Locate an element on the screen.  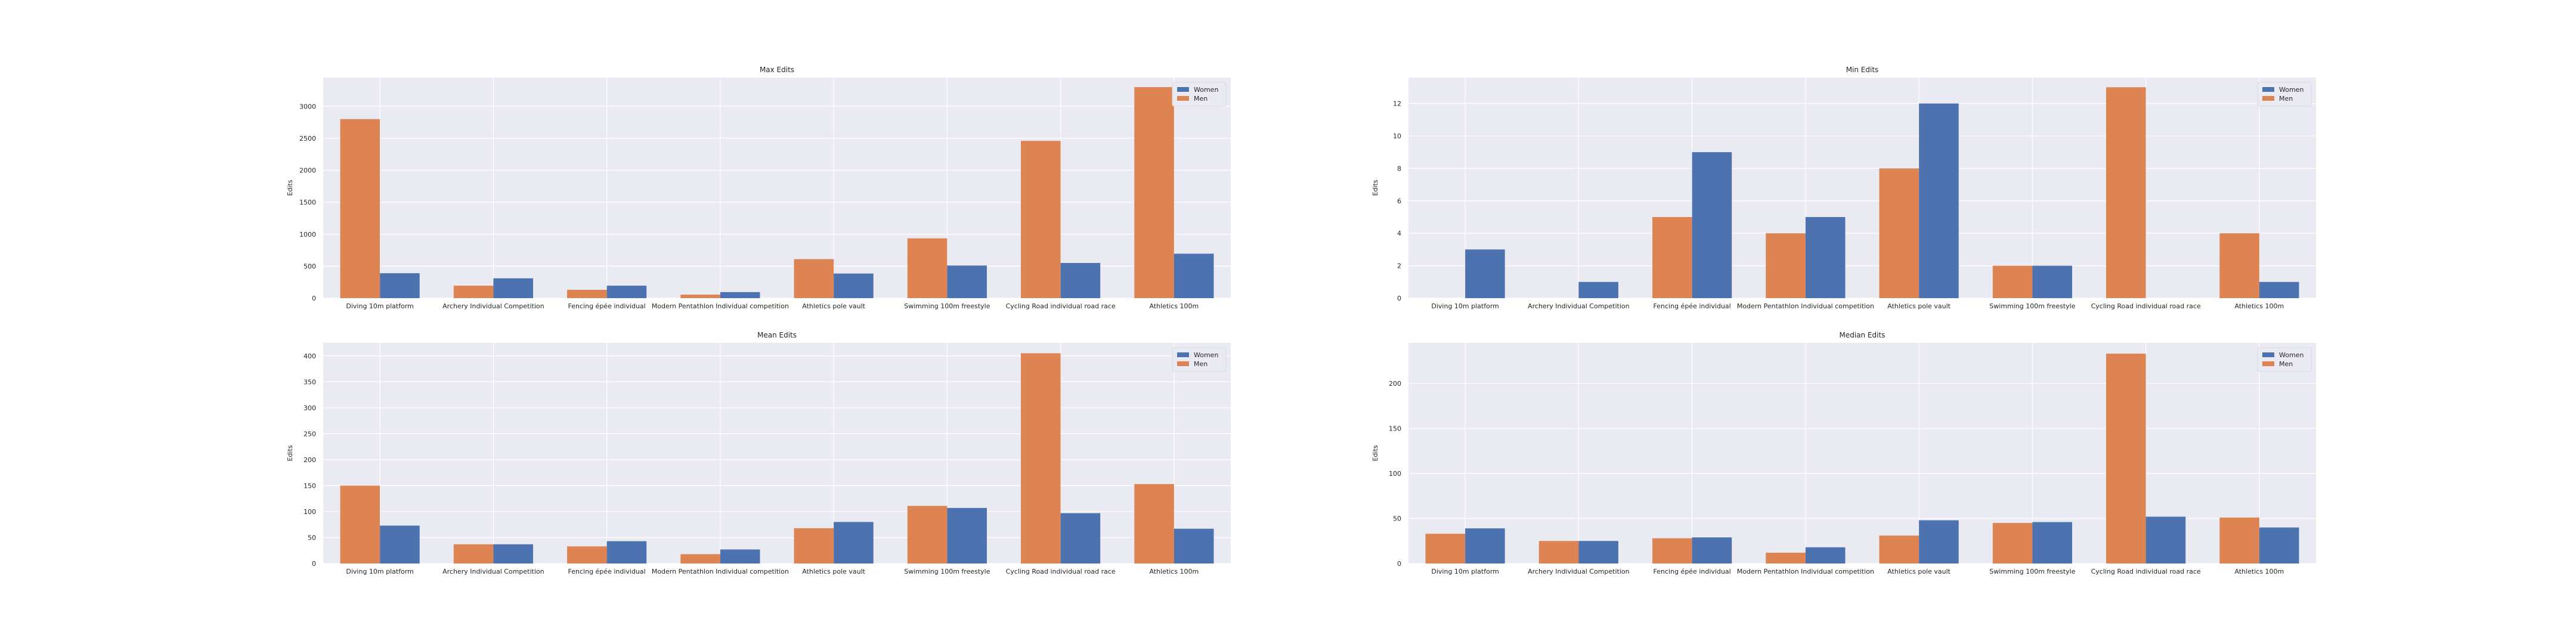
y-tick-label: 8 is located at coordinates (1399, 168).